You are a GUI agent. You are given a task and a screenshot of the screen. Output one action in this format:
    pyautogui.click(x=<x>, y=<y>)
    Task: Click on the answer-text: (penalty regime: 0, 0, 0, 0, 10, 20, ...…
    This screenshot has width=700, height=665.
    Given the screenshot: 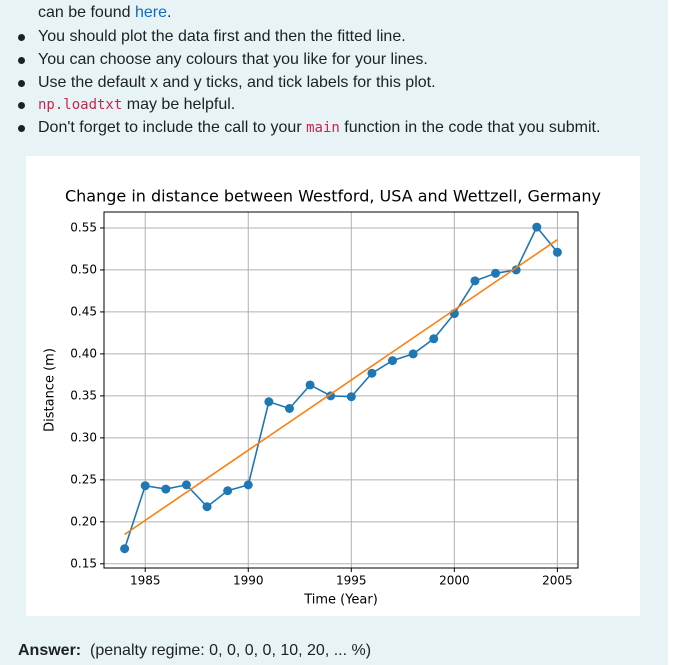 What is the action you would take?
    pyautogui.click(x=231, y=650)
    